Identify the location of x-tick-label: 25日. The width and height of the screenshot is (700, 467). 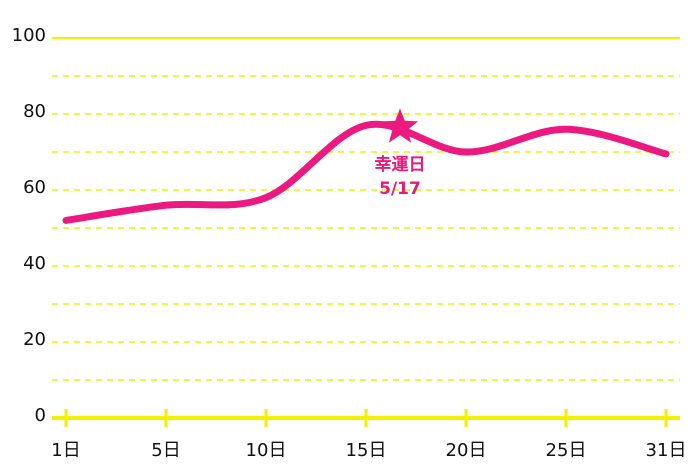
(566, 450).